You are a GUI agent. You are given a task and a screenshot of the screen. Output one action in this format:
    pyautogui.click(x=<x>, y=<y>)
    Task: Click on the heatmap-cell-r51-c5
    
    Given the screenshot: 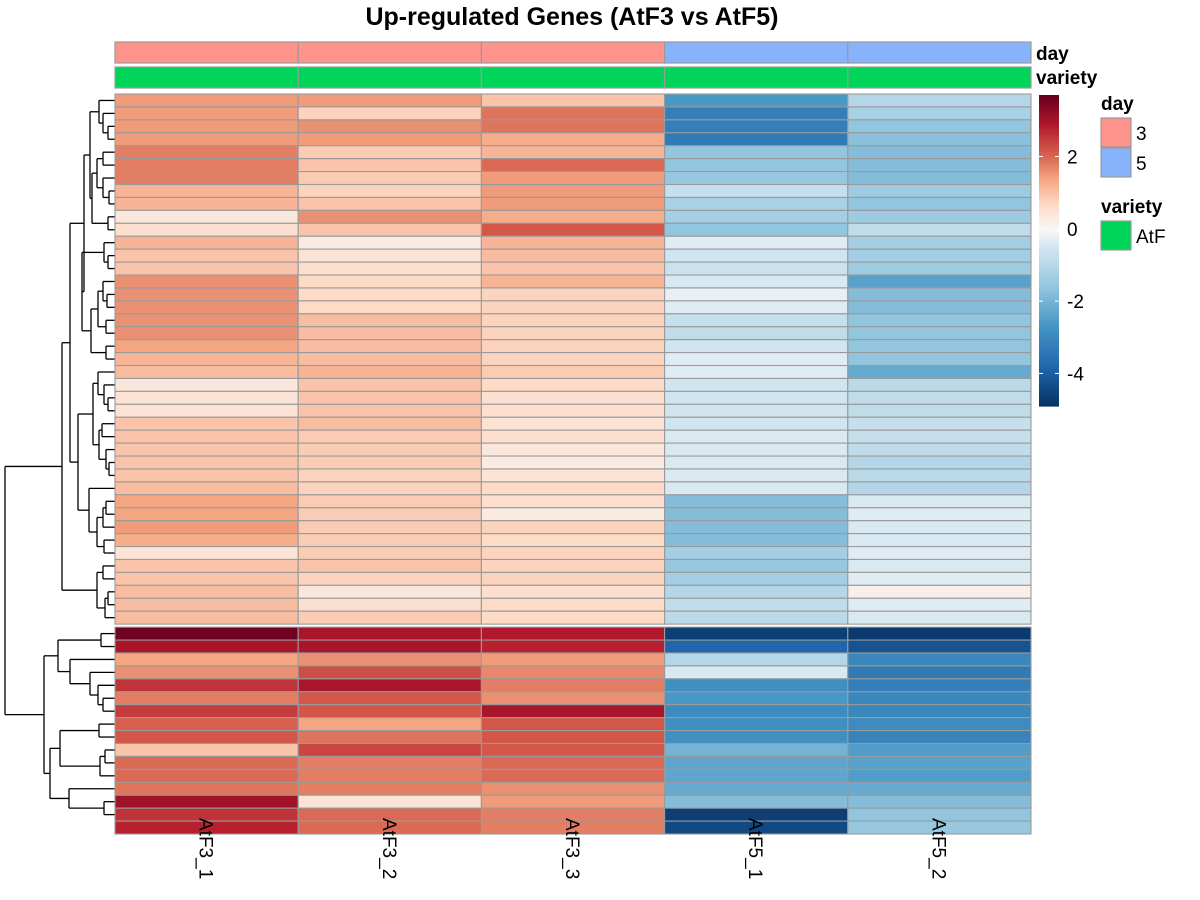 What is the action you would take?
    pyautogui.click(x=939, y=749)
    